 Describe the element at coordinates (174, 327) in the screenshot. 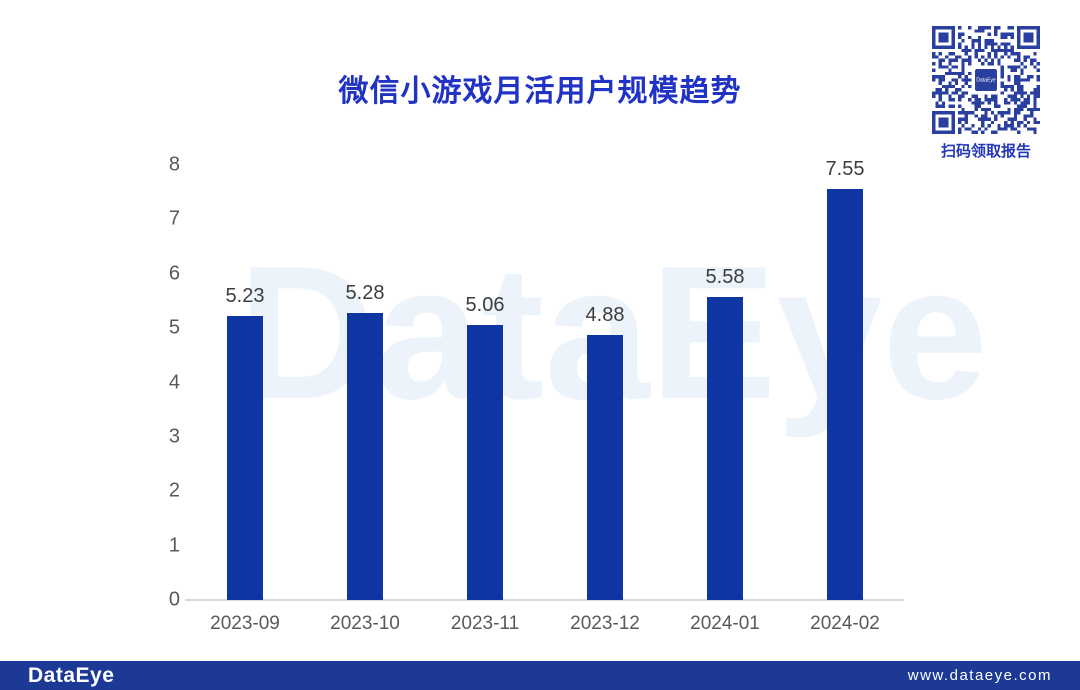

I see `y-axis-tick-label: 5` at that location.